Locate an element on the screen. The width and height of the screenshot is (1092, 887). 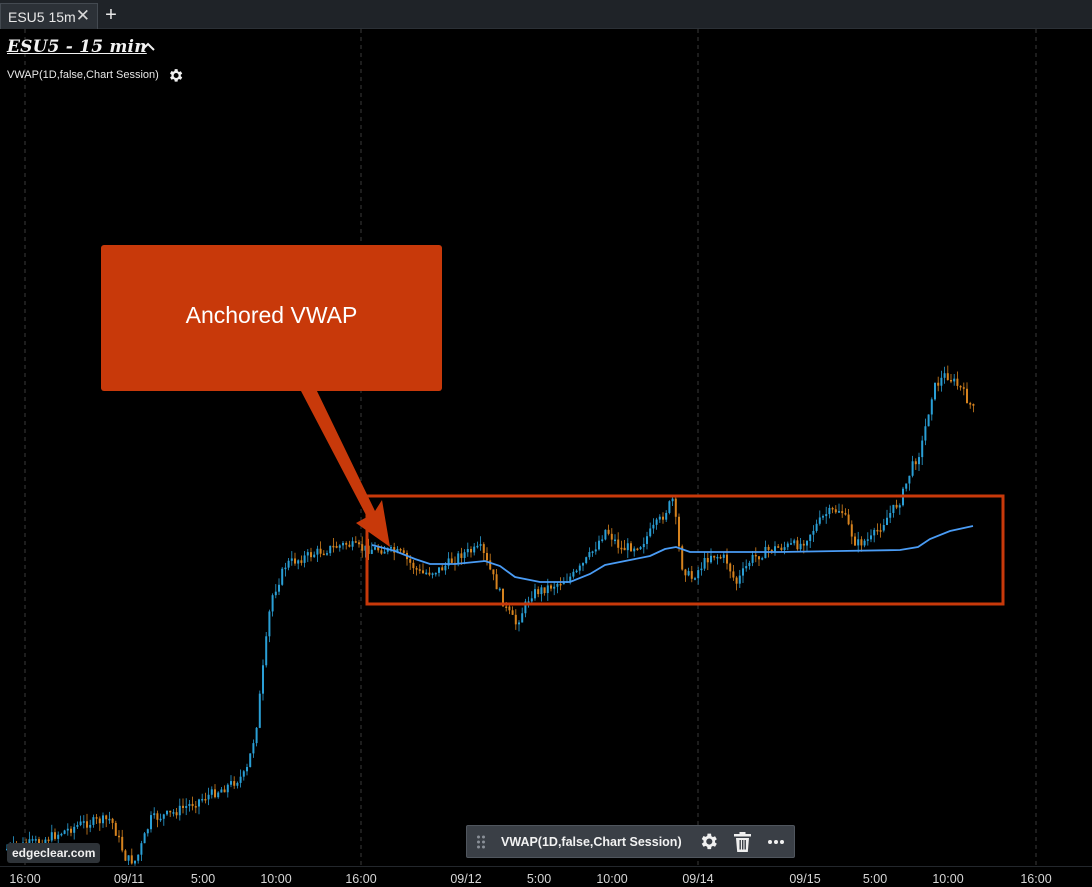
more-icon is located at coordinates (776, 841).